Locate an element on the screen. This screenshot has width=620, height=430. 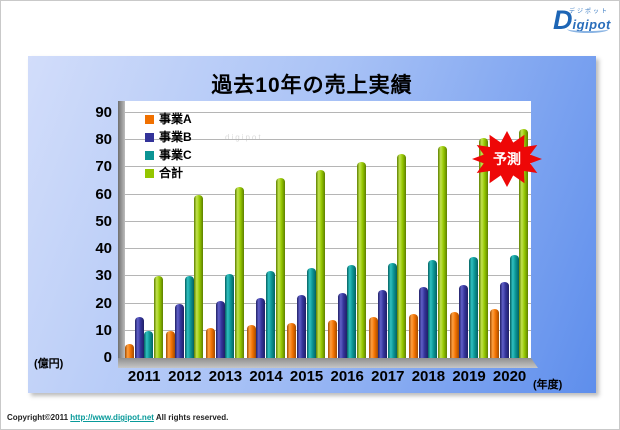
starburst-icon is located at coordinates (507, 159).